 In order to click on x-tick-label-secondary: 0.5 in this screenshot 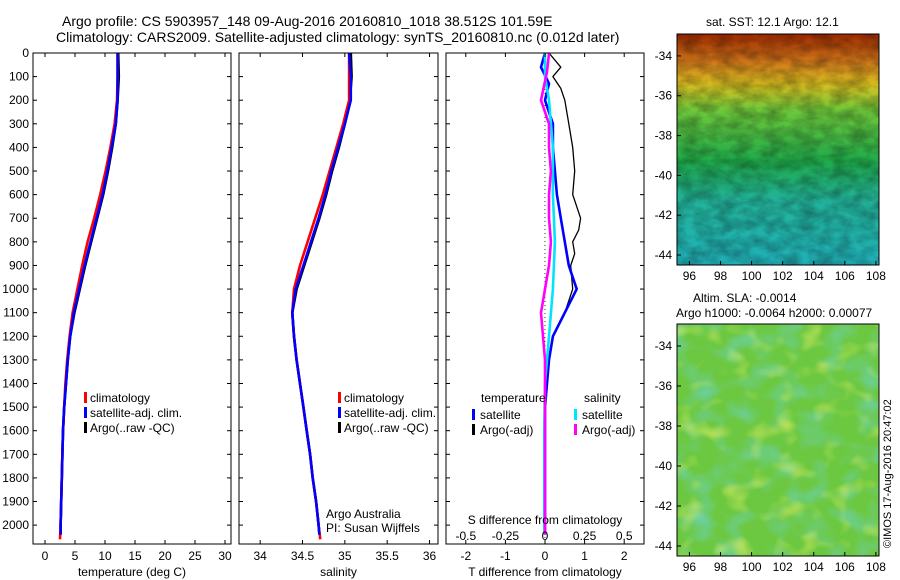, I will do `click(624, 536)`.